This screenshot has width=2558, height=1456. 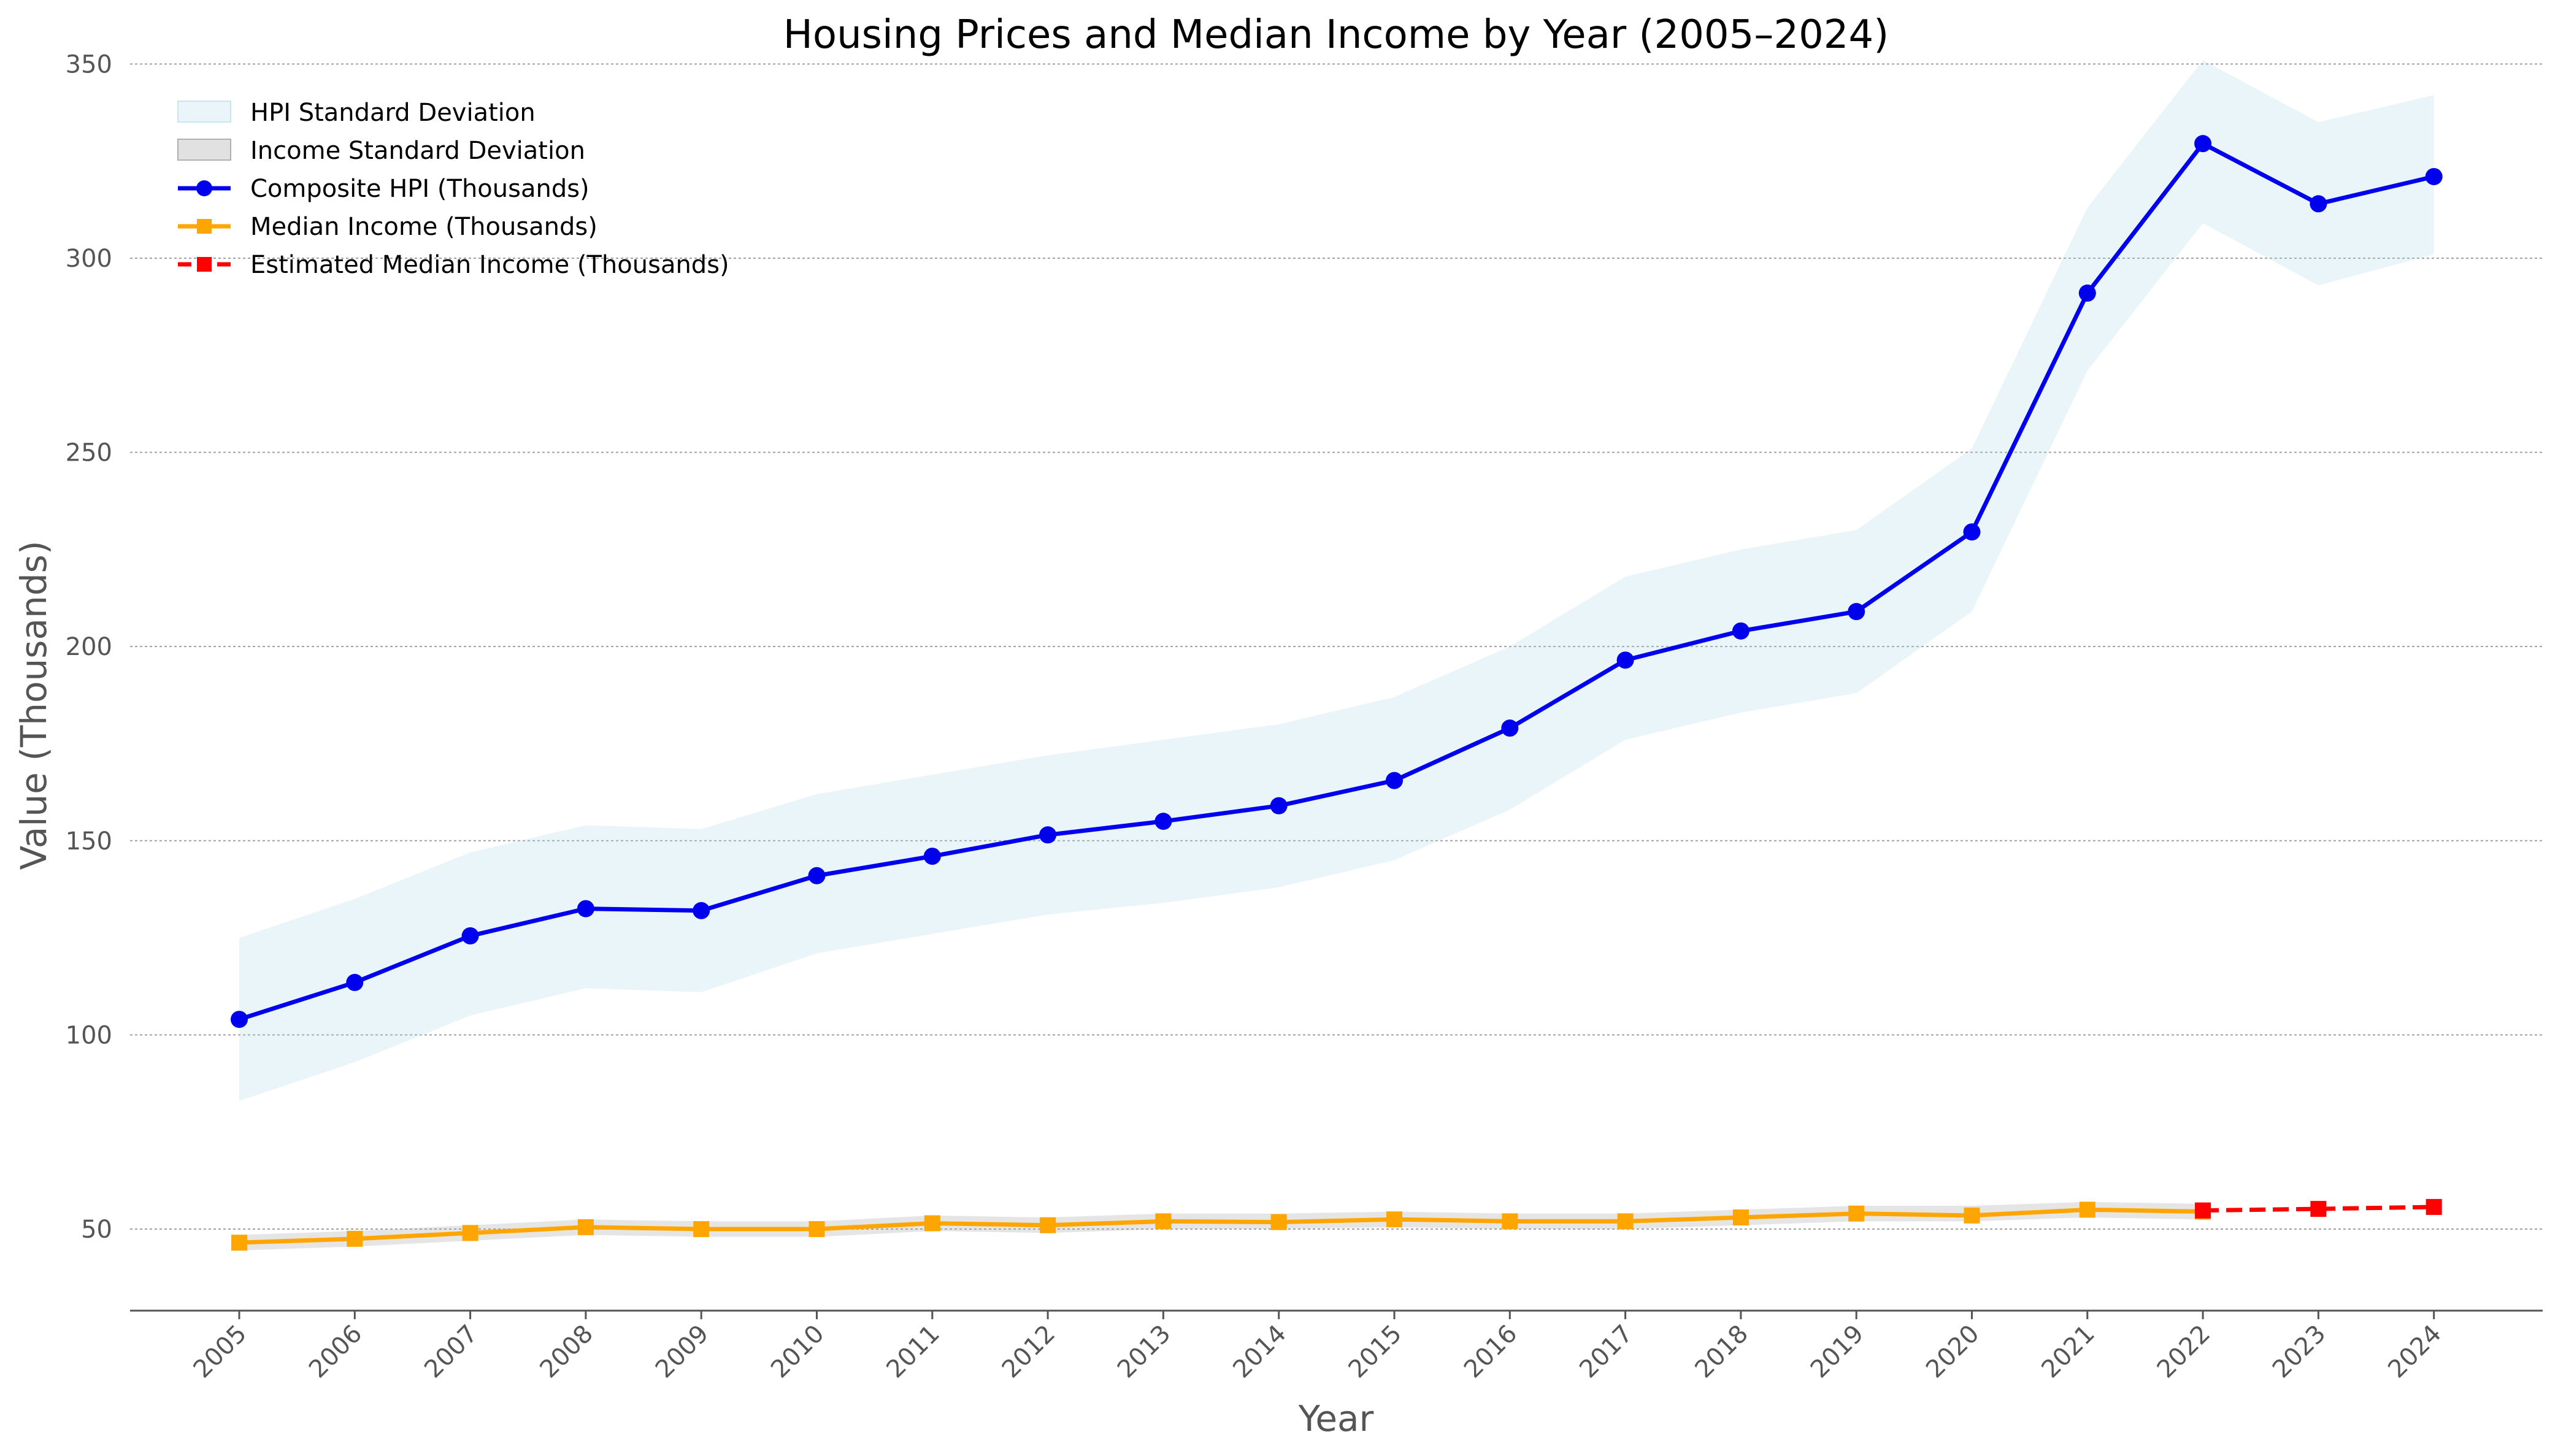 I want to click on x-tick-label: 2019, so click(x=1838, y=1352).